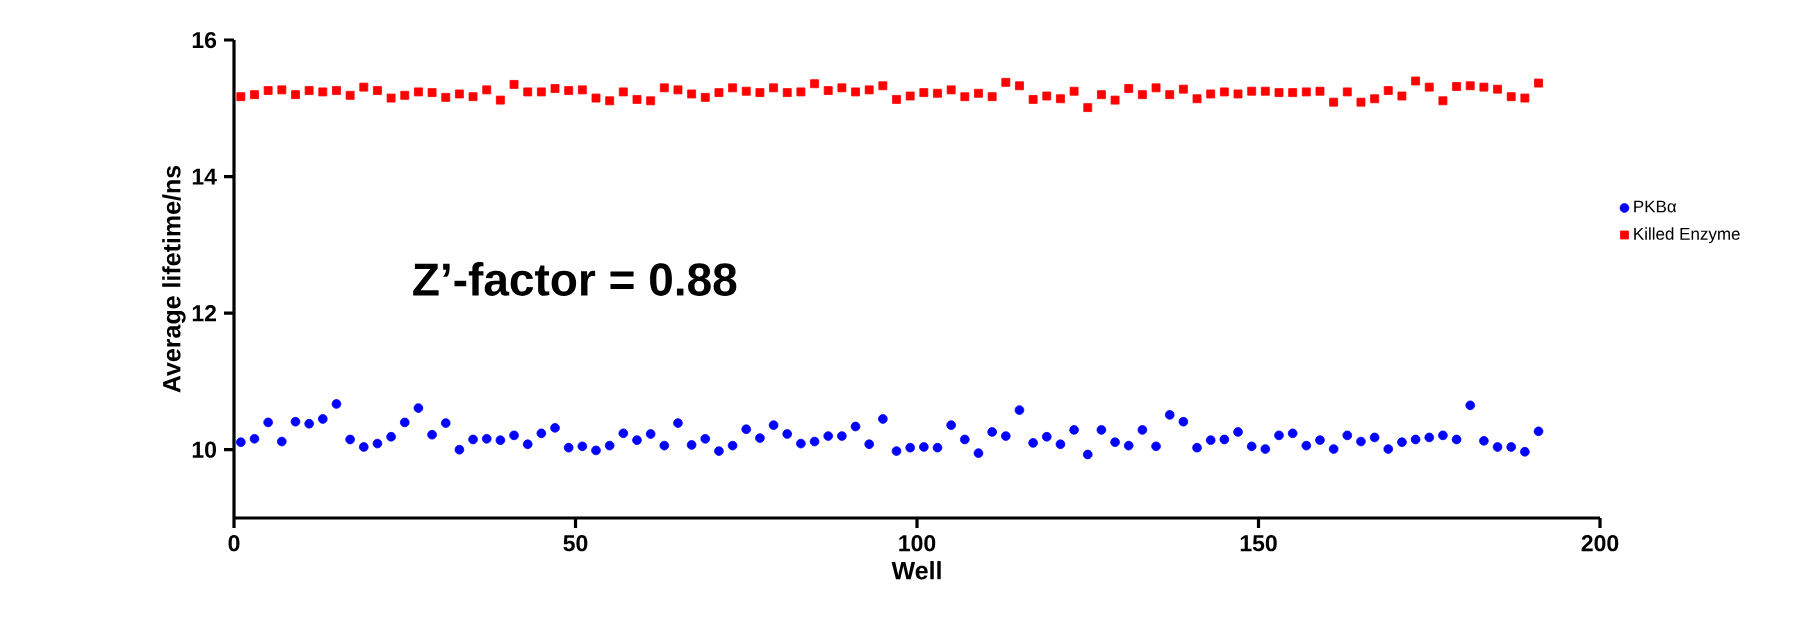 Image resolution: width=1817 pixels, height=629 pixels. Describe the element at coordinates (204, 176) in the screenshot. I see `y-tick-label: 14` at that location.